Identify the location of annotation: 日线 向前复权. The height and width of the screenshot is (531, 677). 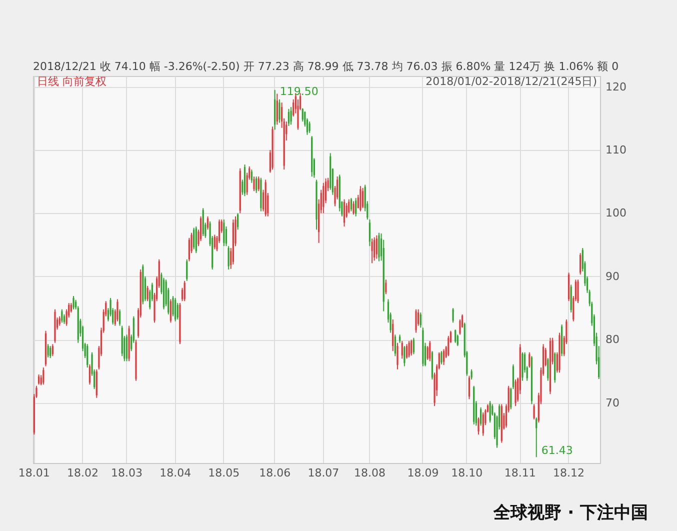
(71, 81).